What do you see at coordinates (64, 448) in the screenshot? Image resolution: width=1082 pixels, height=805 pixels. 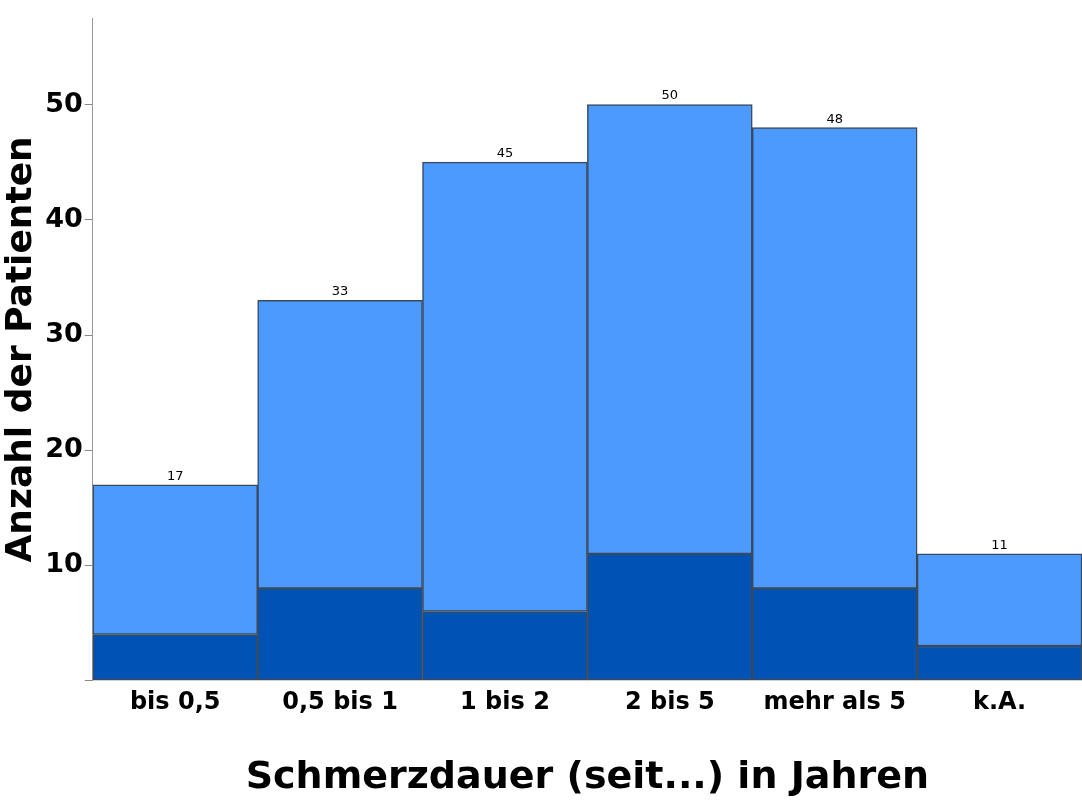 I see `y-tick-label: 20` at bounding box center [64, 448].